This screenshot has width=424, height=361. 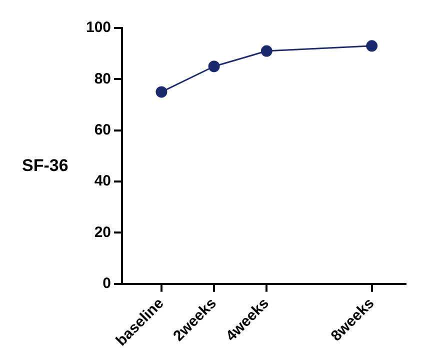 I want to click on y-tick-label: 60, so click(x=103, y=129).